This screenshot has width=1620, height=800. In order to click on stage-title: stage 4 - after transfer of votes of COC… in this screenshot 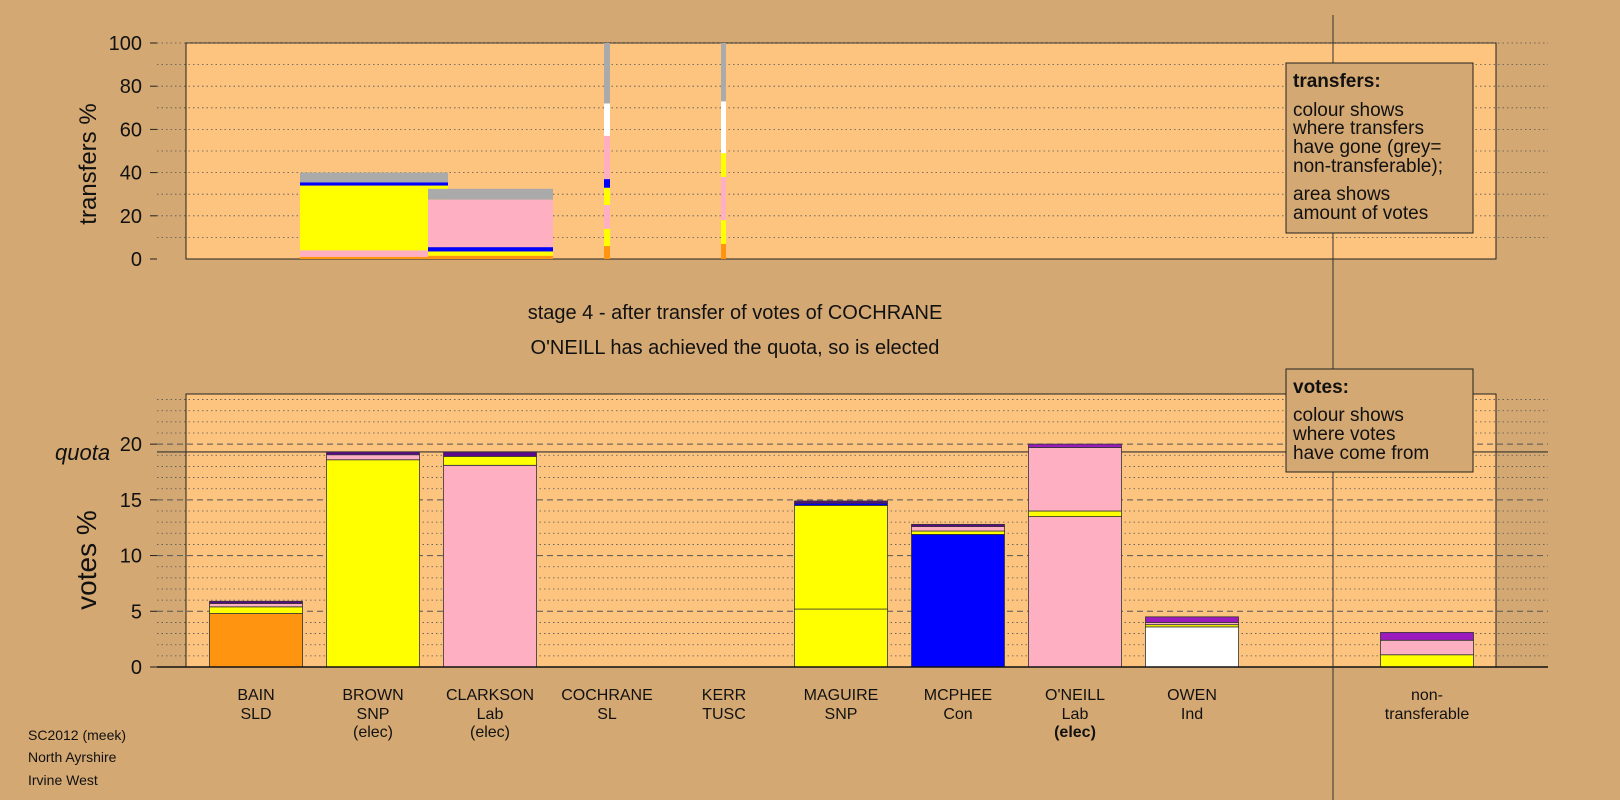, I will do `click(735, 313)`.